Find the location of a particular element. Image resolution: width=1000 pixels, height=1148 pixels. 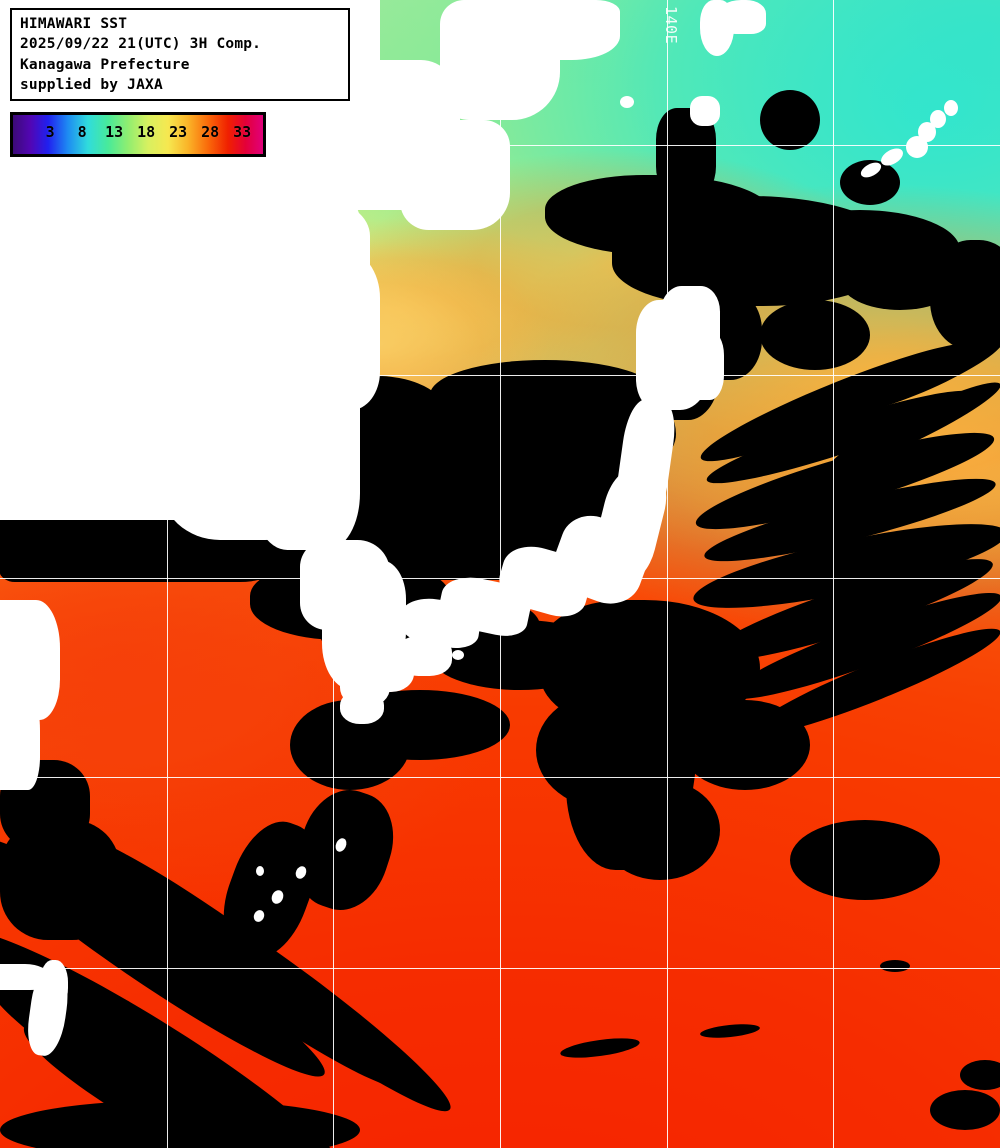

latitude-label-40n: 40N is located at coordinates (24, 360).